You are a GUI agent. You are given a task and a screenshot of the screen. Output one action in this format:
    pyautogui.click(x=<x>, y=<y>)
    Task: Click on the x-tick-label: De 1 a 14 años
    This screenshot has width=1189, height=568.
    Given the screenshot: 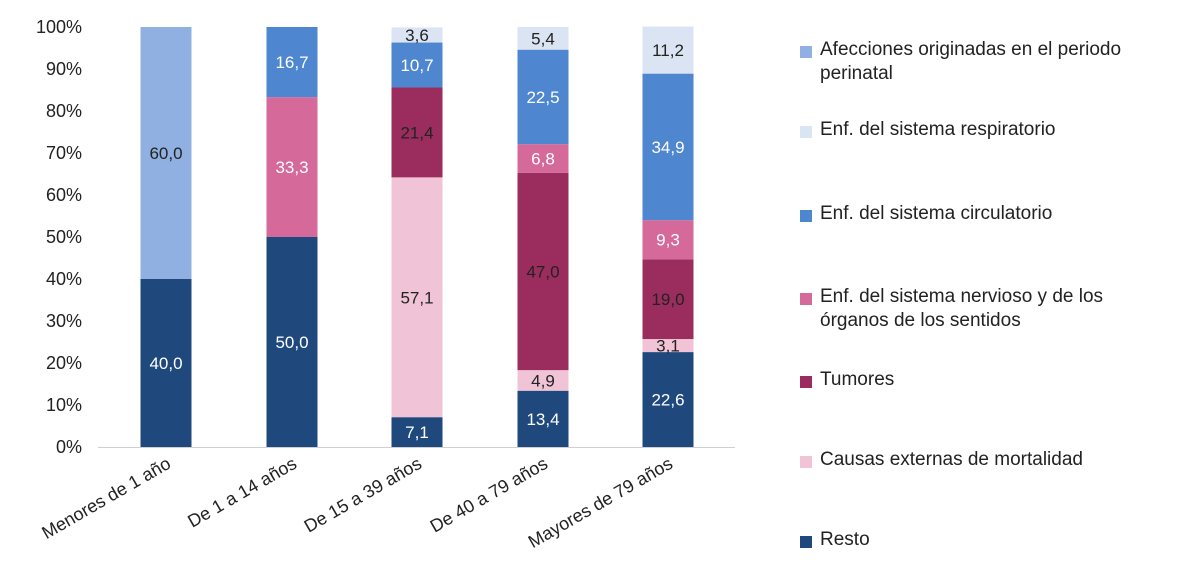 What is the action you would take?
    pyautogui.click(x=242, y=492)
    